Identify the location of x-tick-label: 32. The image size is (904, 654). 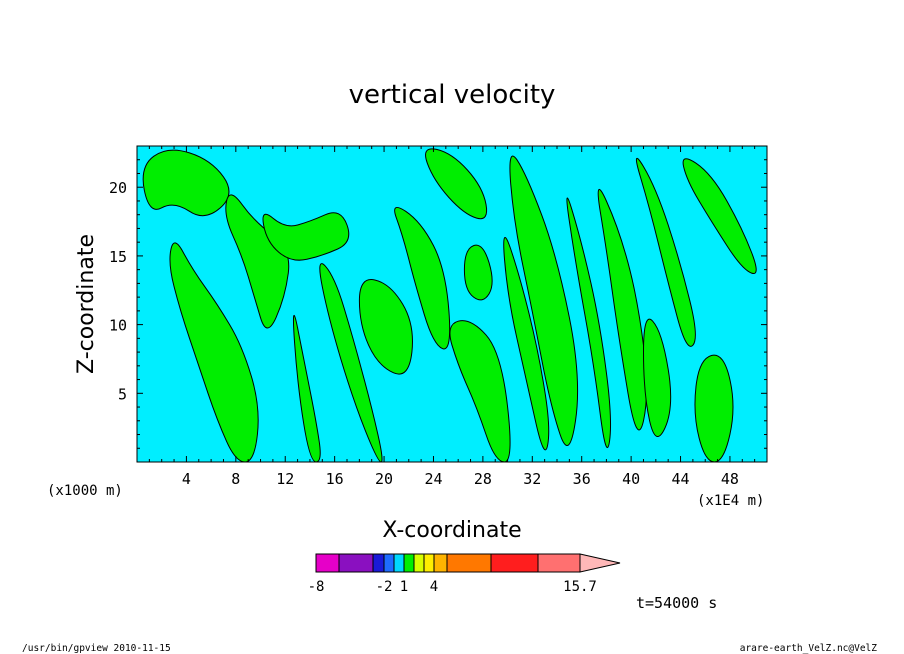
(532, 479).